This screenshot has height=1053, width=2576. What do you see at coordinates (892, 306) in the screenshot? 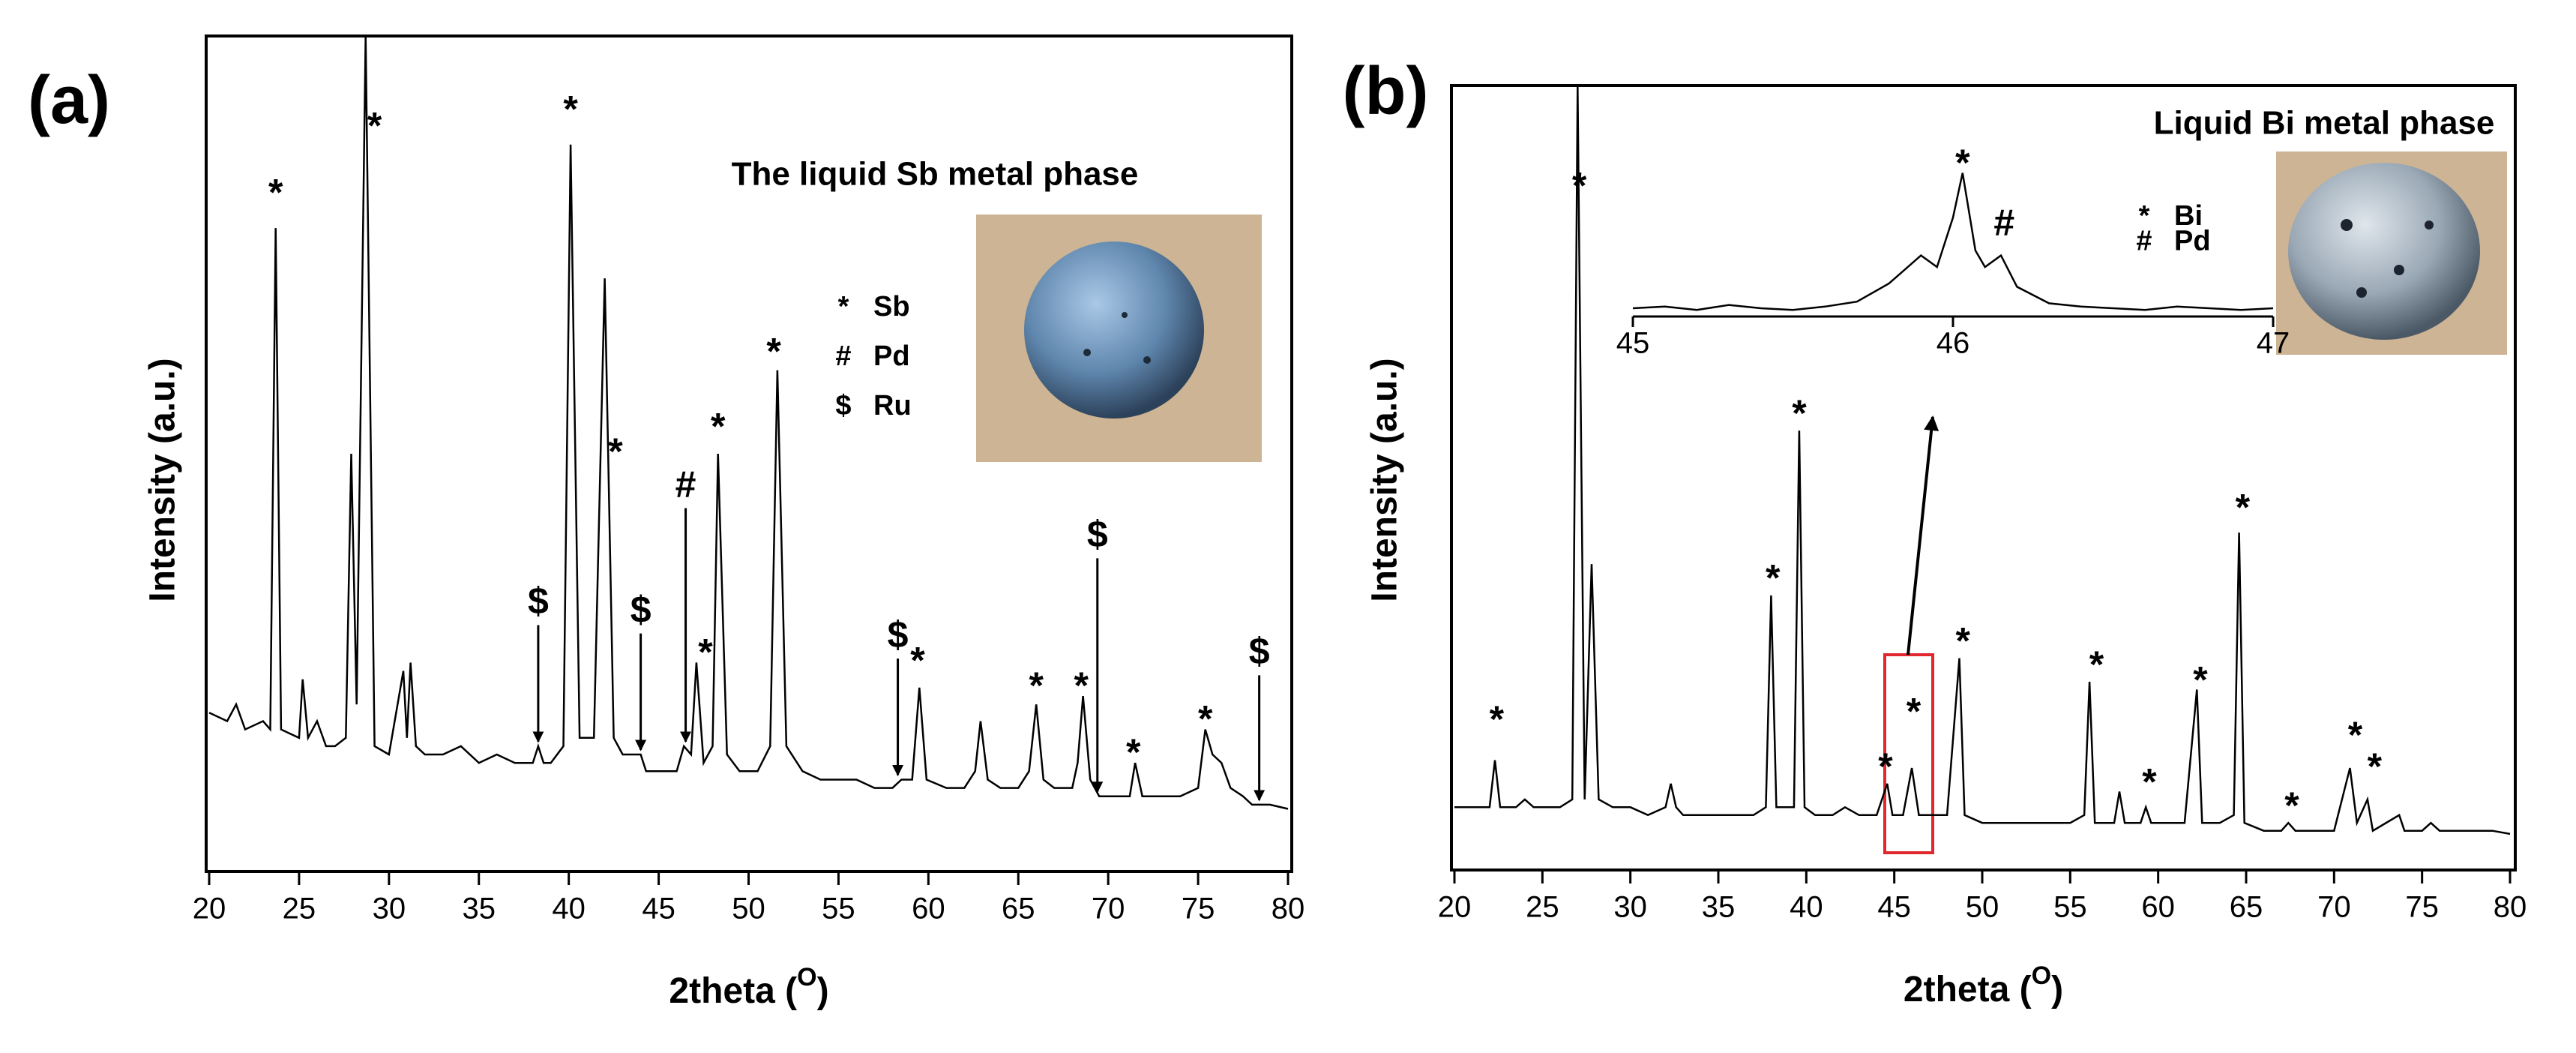
I see `legend-name: Sb` at bounding box center [892, 306].